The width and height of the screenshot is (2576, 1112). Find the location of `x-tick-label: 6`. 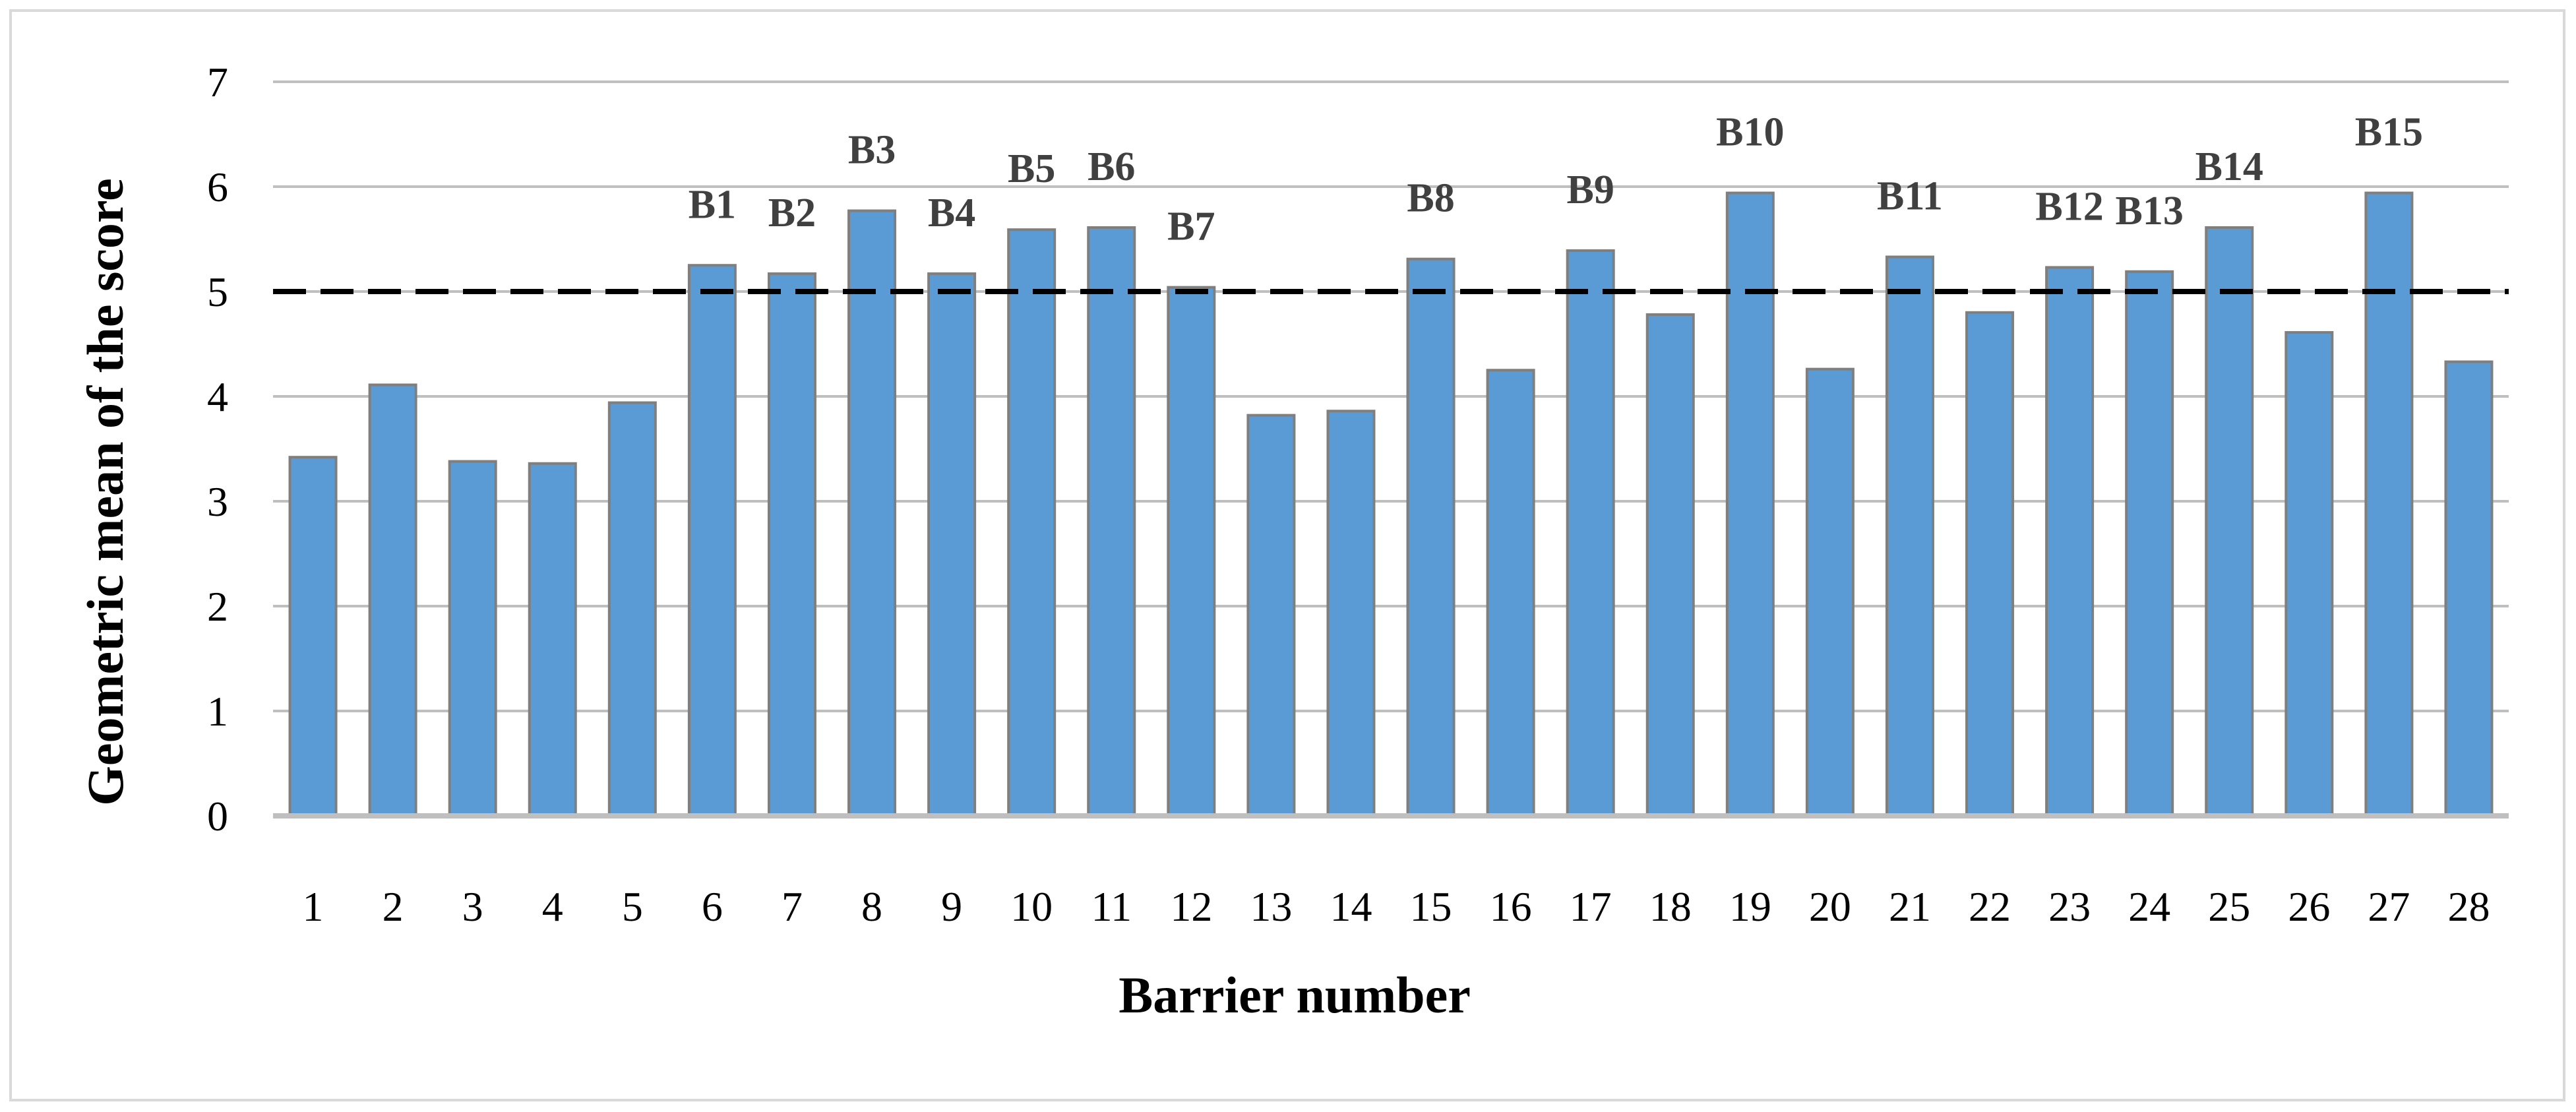

x-tick-label: 6 is located at coordinates (712, 906).